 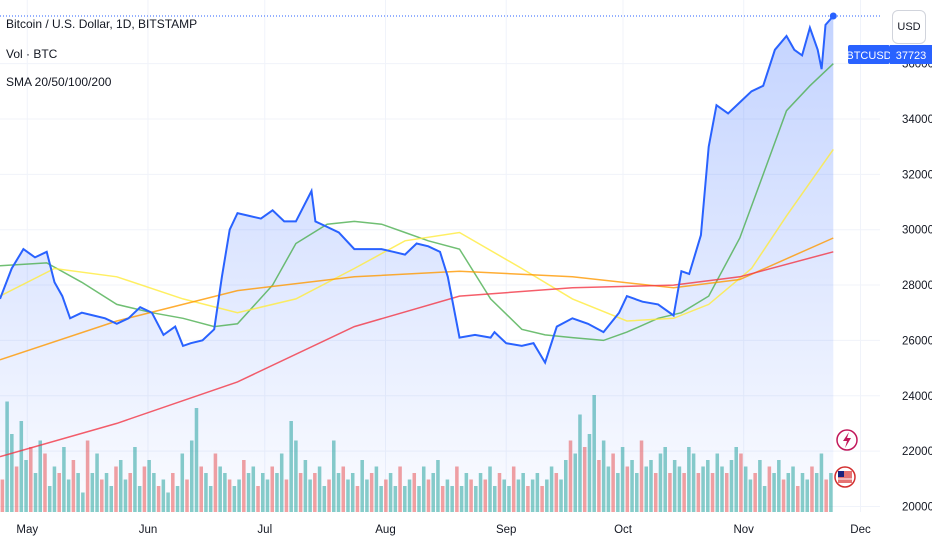 I want to click on y-tick-label: 32000, so click(x=917, y=175).